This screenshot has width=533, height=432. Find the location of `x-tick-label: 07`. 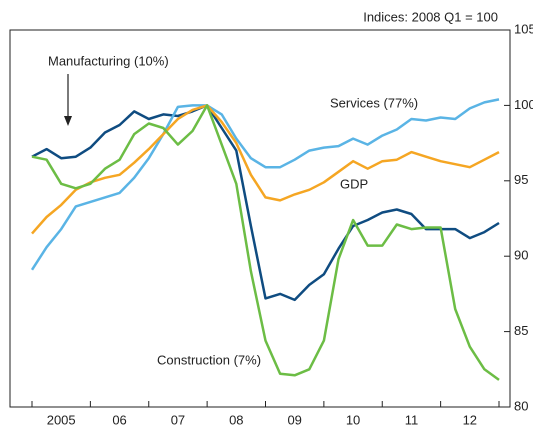

x-tick-label: 07 is located at coordinates (178, 419).